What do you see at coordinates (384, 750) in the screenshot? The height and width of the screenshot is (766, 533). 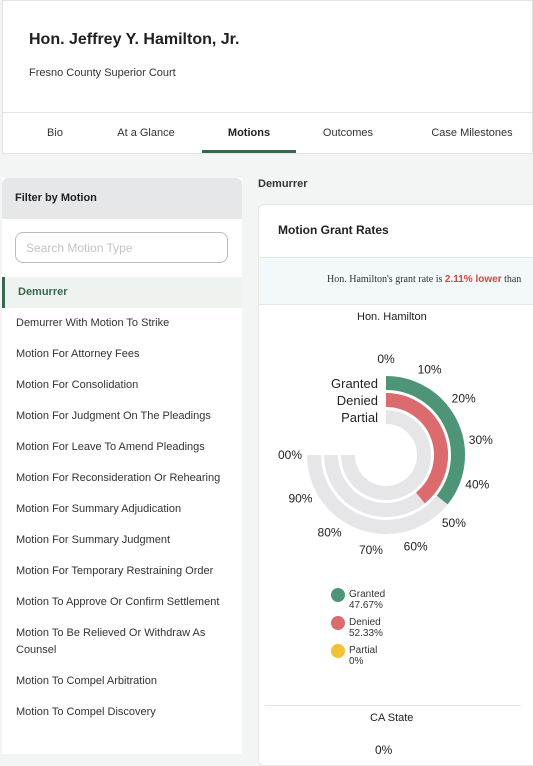 I see `ca-state-tick-0: 0%` at bounding box center [384, 750].